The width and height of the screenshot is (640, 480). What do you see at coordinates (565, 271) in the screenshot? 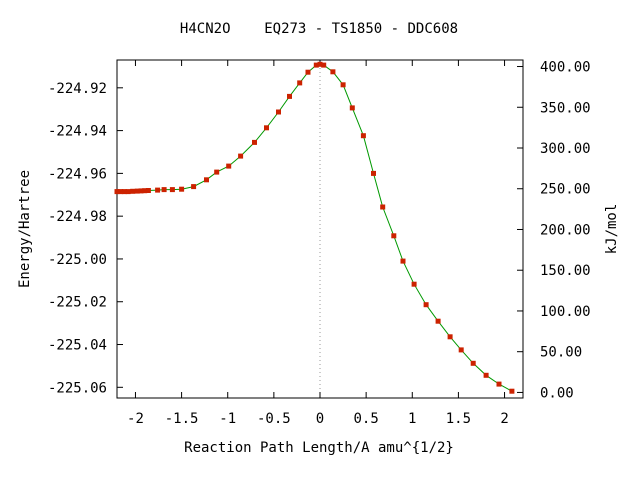
I see `y2-tick-label: 150.00` at bounding box center [565, 271].